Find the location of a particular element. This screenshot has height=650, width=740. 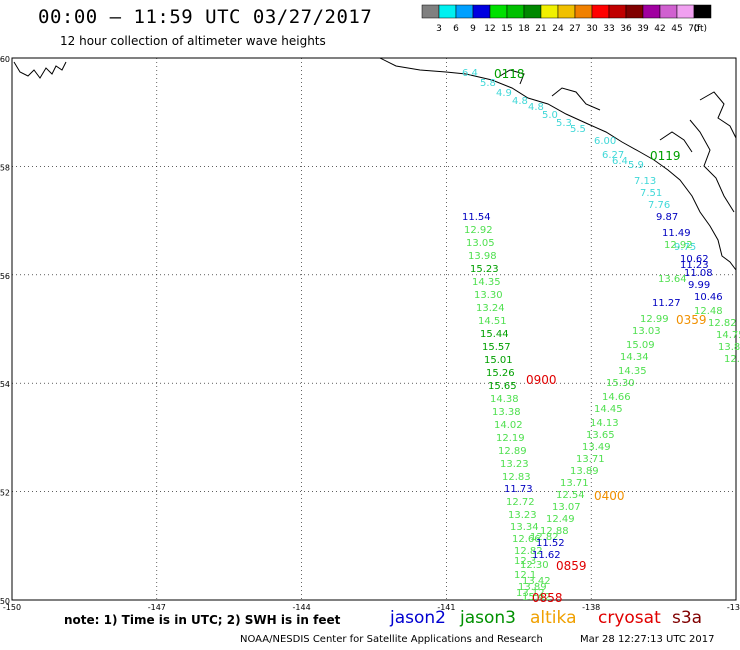

wave-height-label: 5.5 is located at coordinates (578, 129).